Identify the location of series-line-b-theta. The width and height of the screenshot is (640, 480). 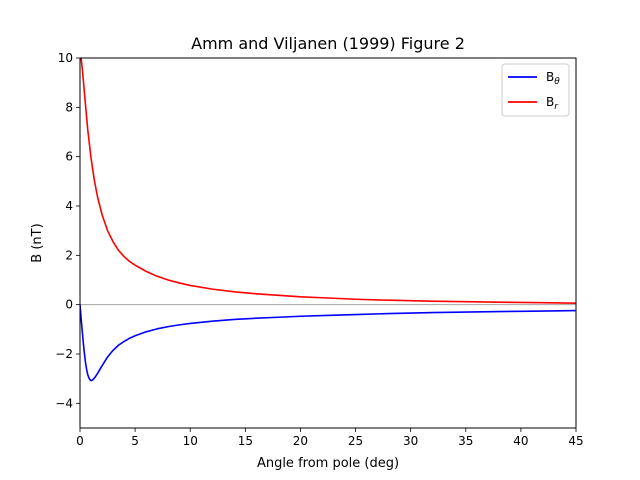
(328, 342).